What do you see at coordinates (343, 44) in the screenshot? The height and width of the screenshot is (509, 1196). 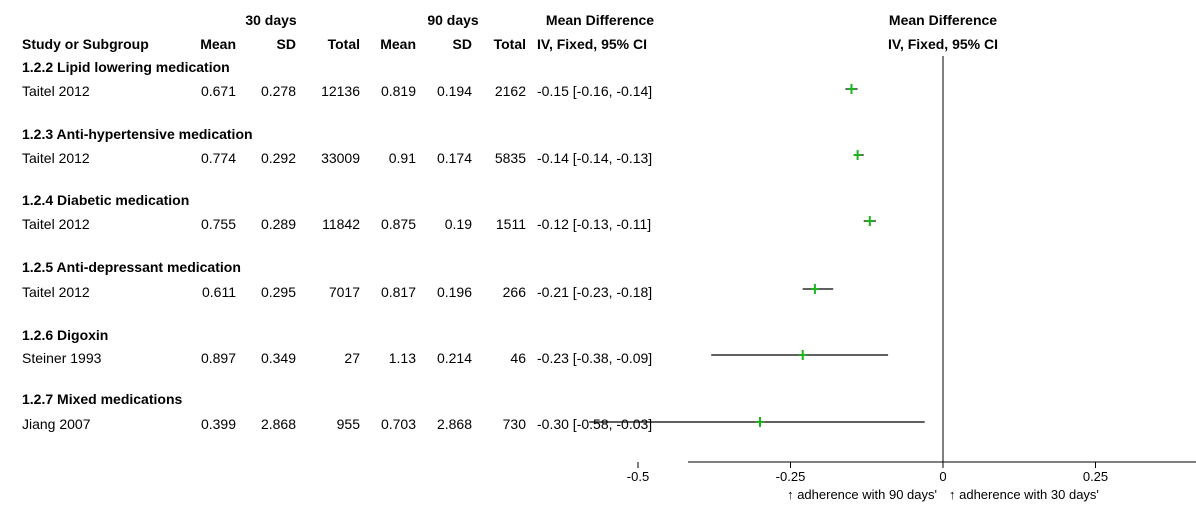 I see `header-total-30: Total` at bounding box center [343, 44].